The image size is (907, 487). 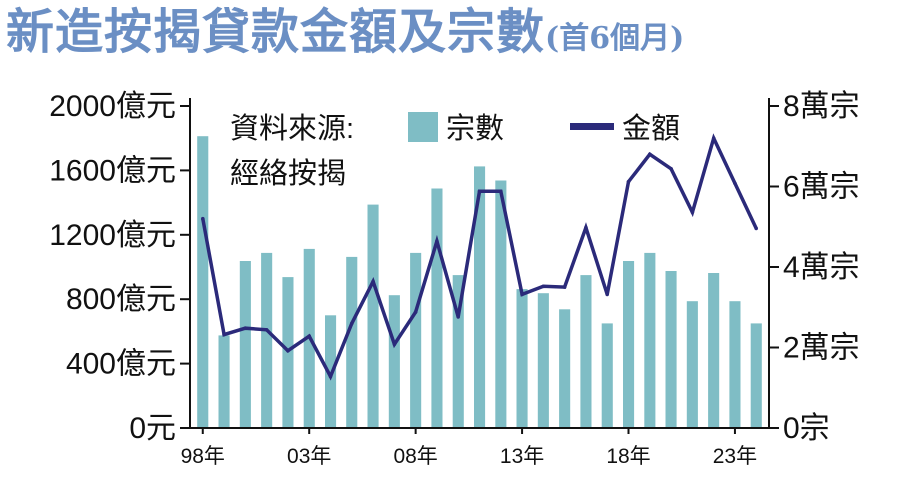 I want to click on legend-bar-swatch, so click(x=423, y=127).